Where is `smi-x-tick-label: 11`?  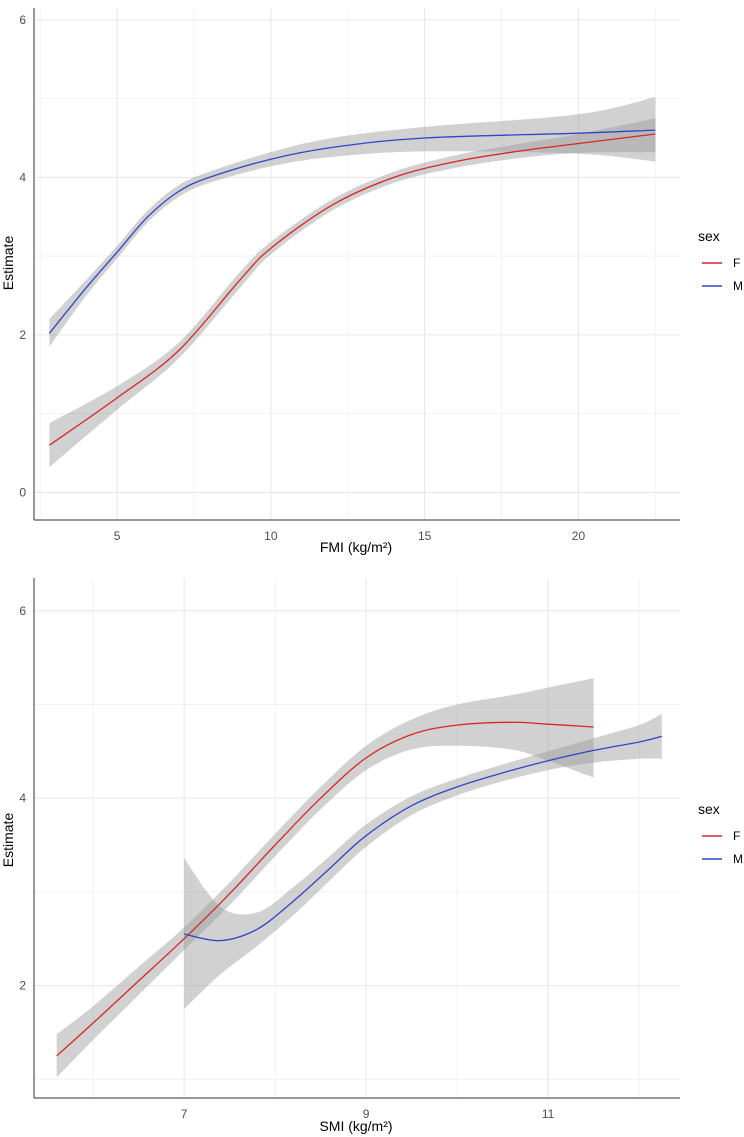 smi-x-tick-label: 11 is located at coordinates (548, 1114).